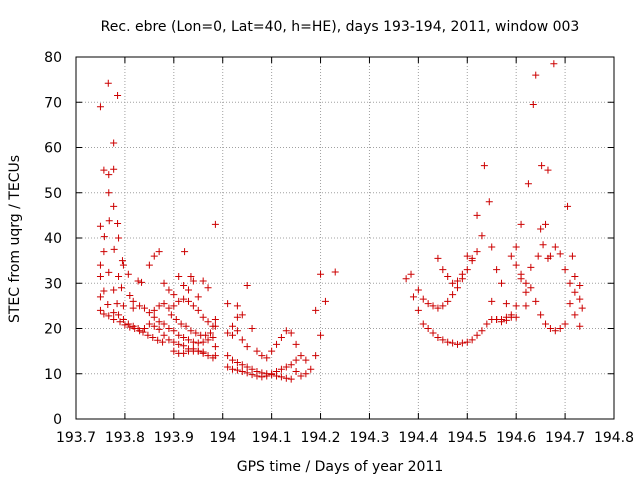  I want to click on y-axis-label: STEC from uqrg / TECUs, so click(15, 239).